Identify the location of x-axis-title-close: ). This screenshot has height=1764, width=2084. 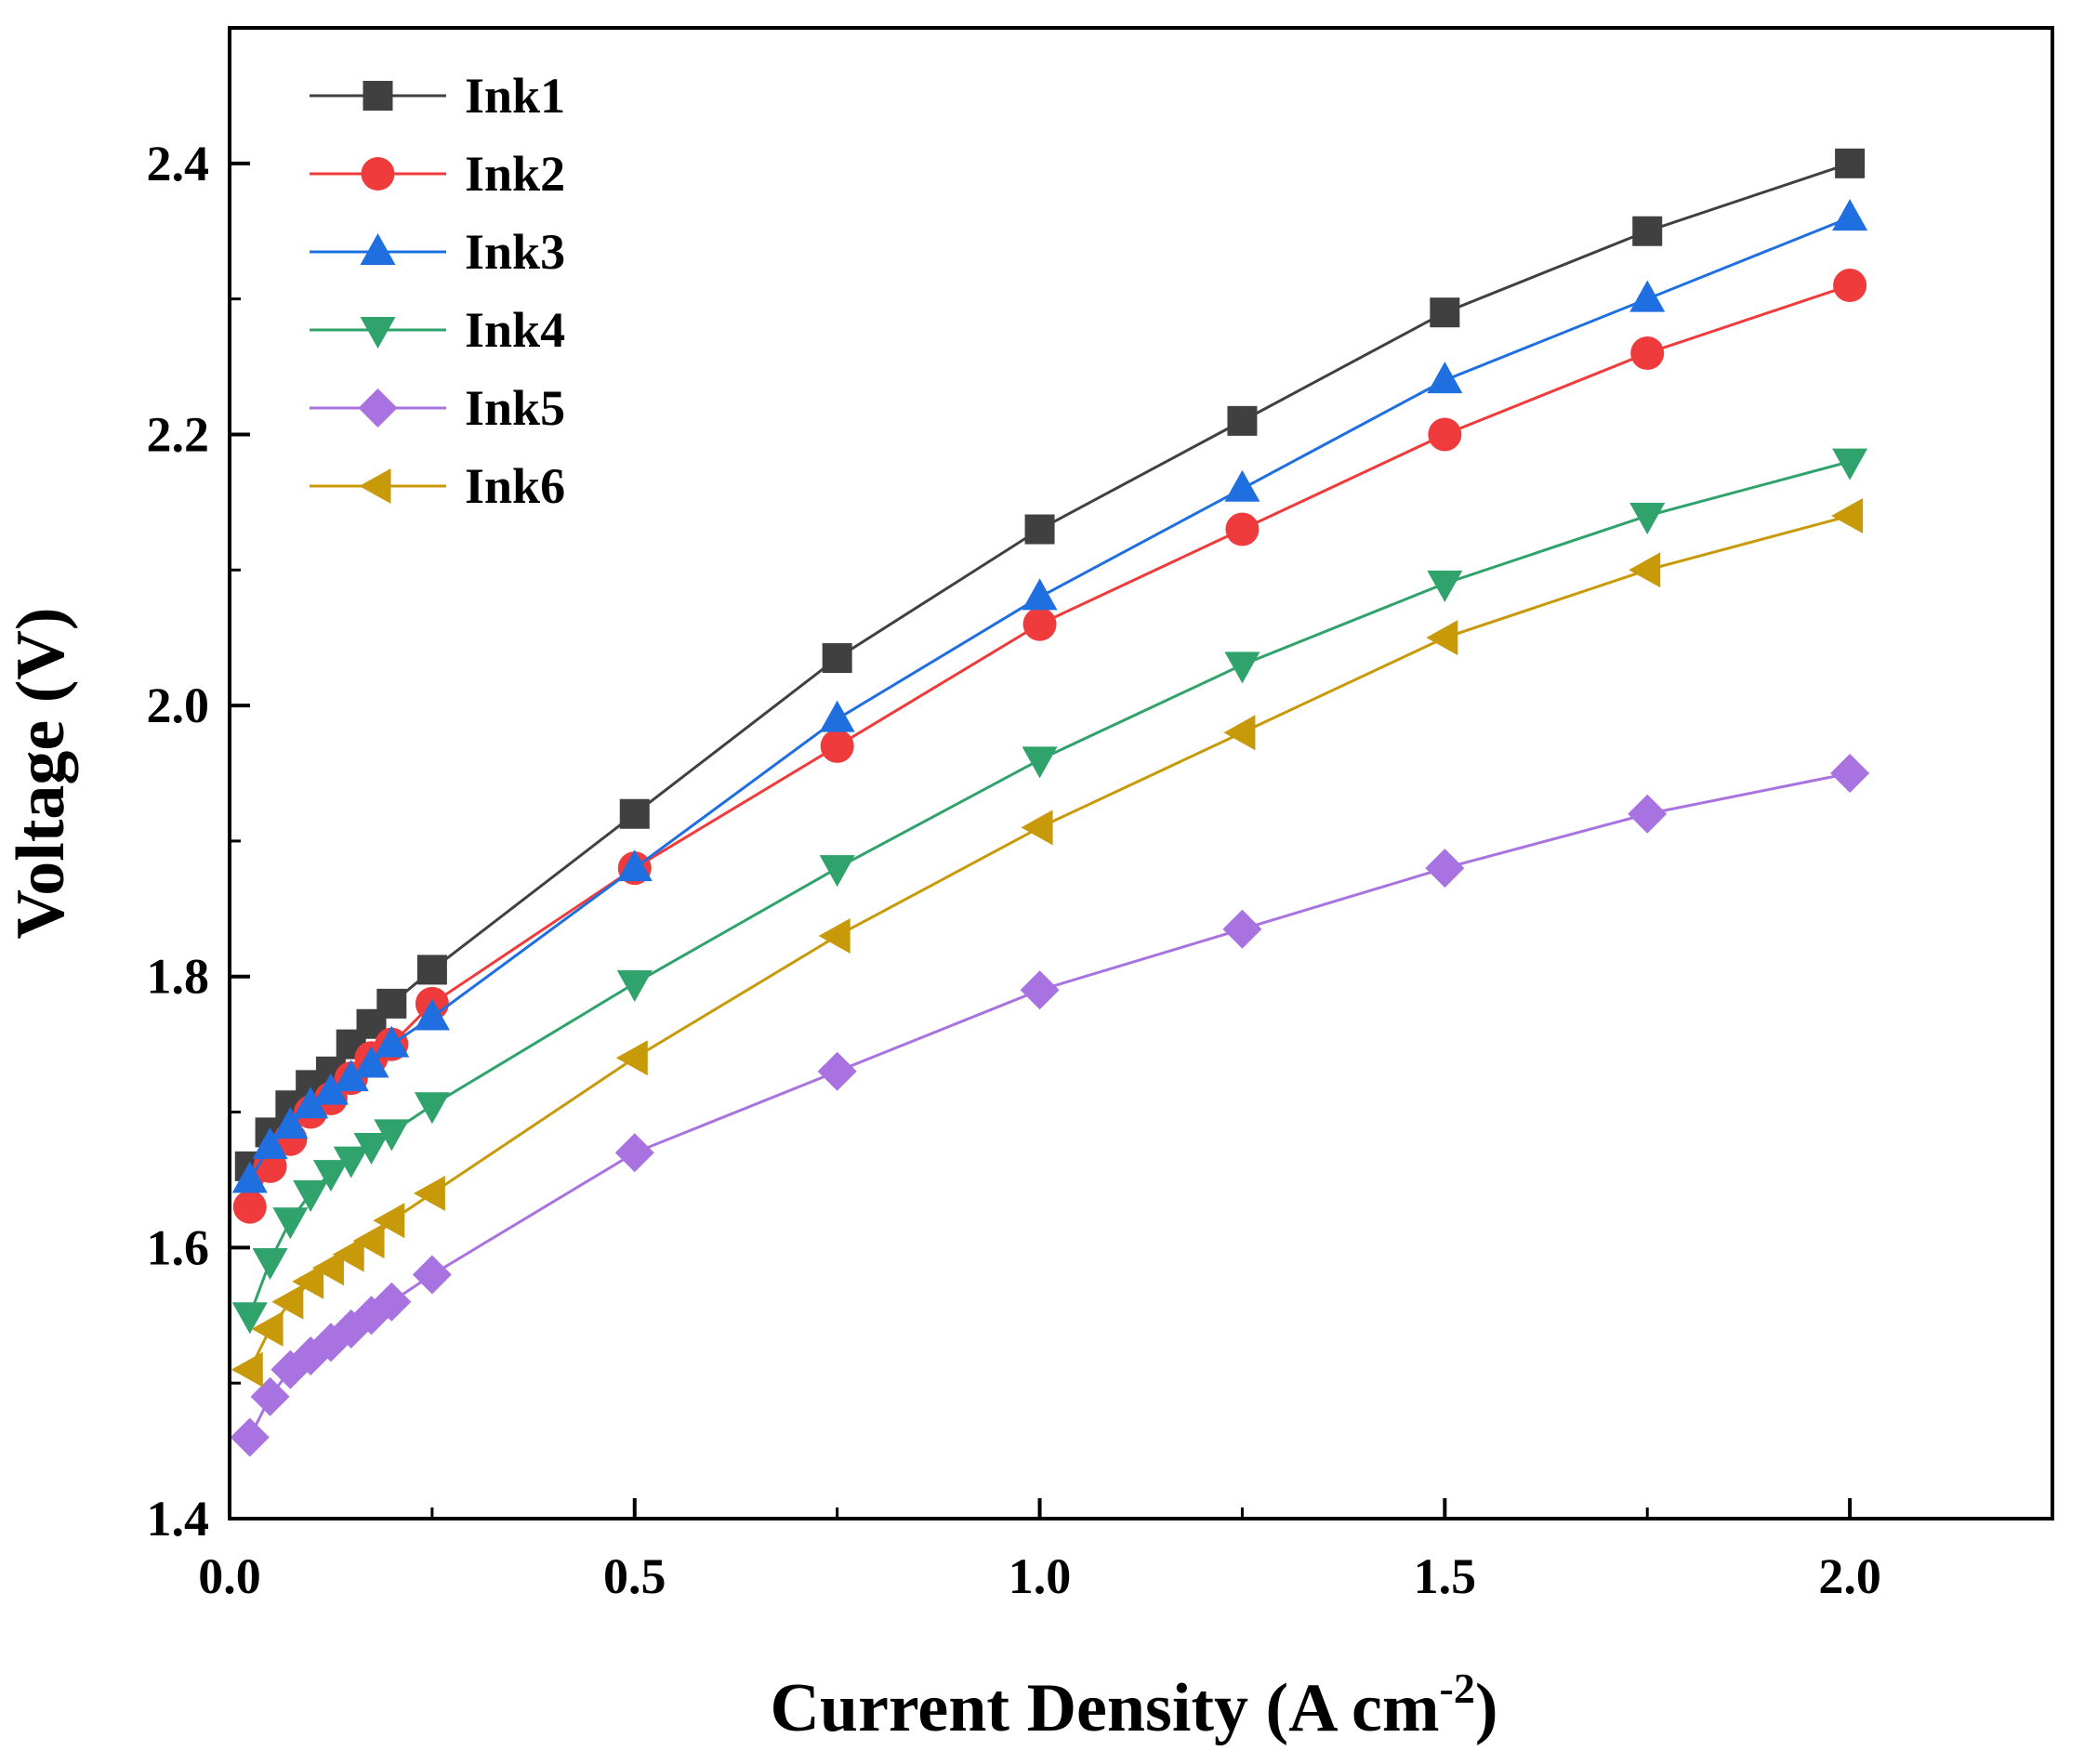
(1486, 1708).